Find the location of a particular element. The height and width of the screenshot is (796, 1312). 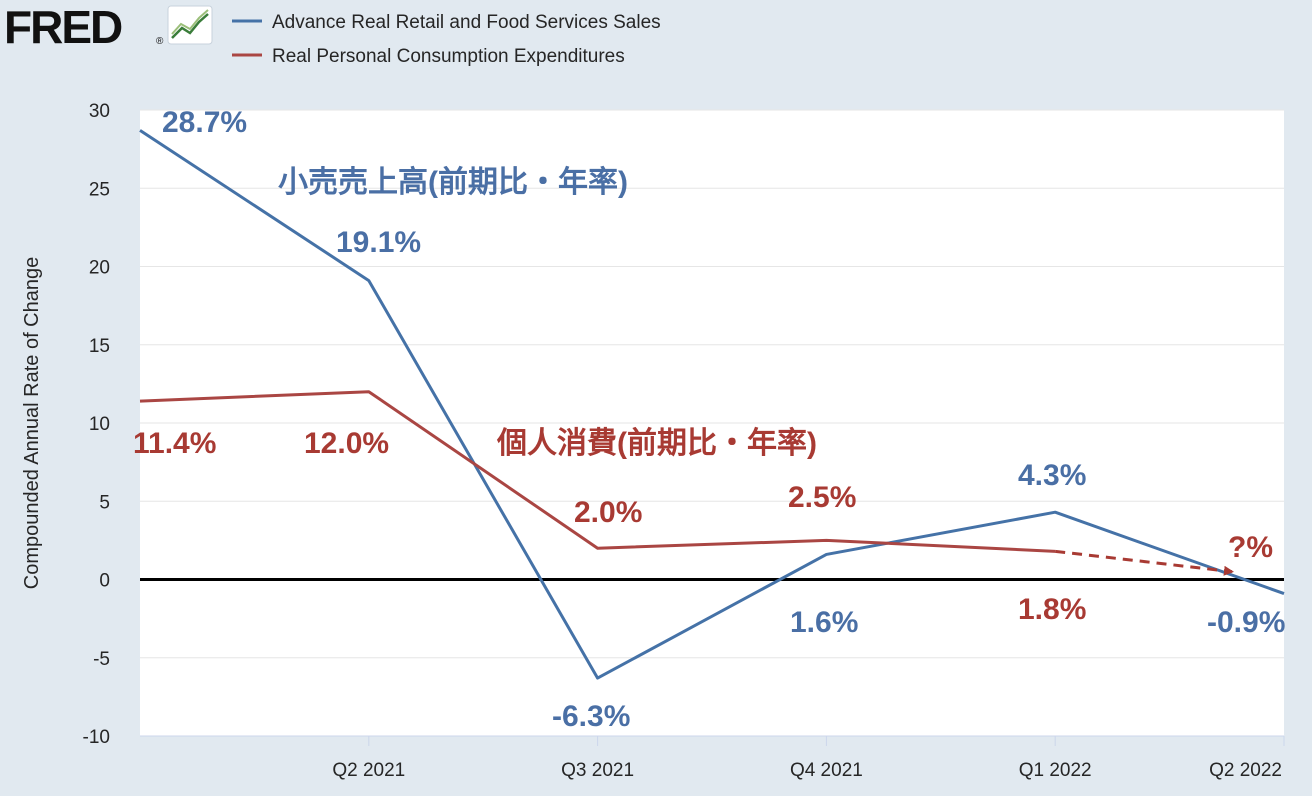

fred-logo: FRED ® is located at coordinates (108, 27).